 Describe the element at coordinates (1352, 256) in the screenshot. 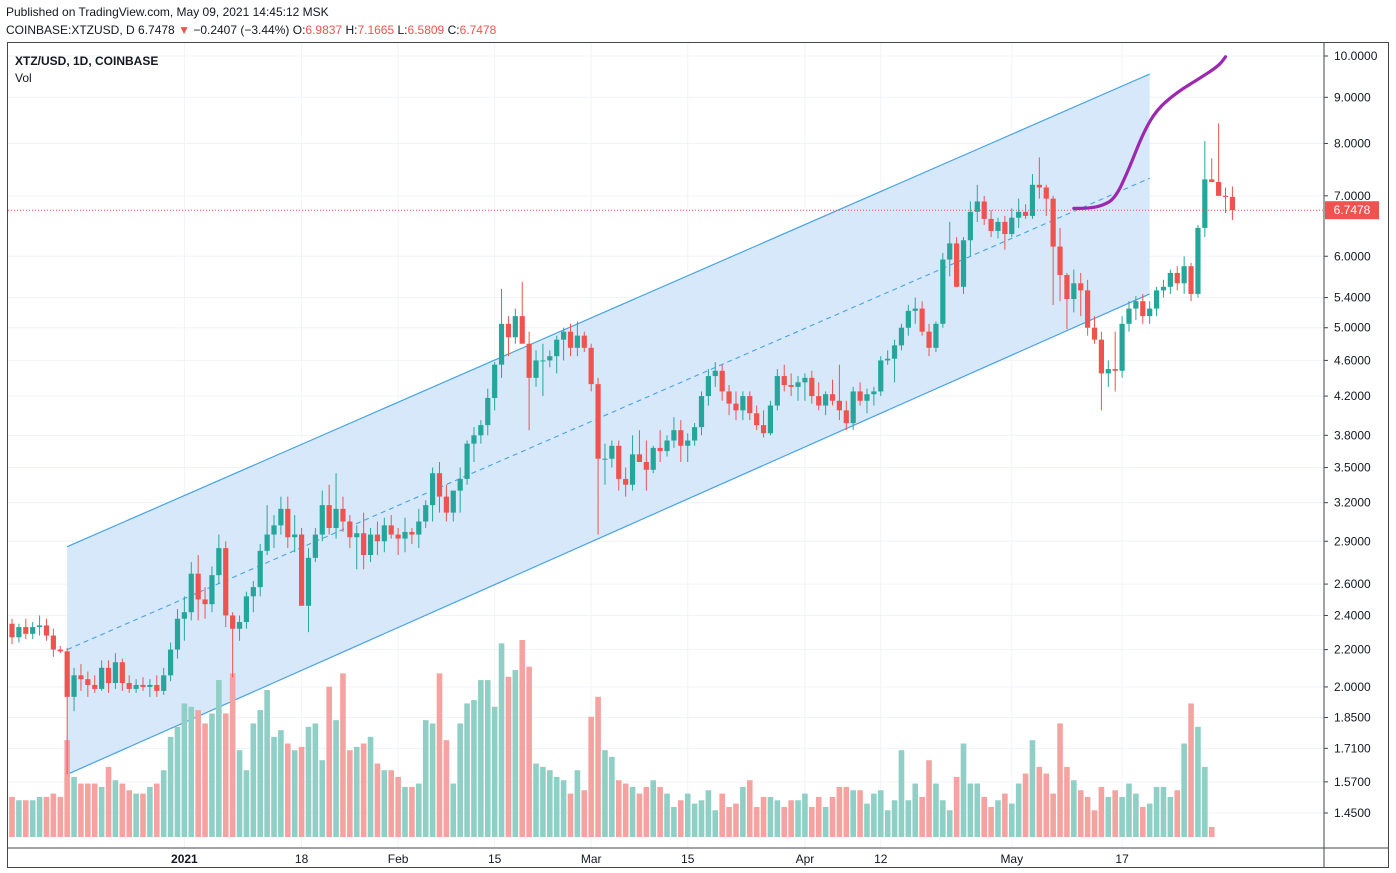

I see `price-tick-label: 6.0000` at that location.